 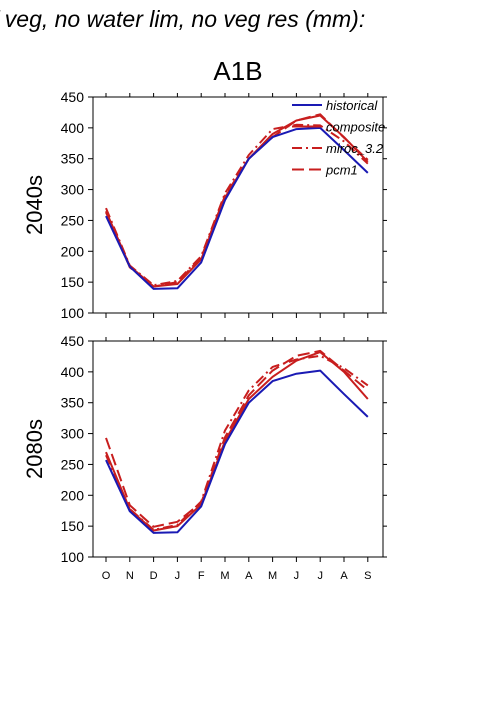 What do you see at coordinates (34, 449) in the screenshot?
I see `y-axis-label: 2080s` at bounding box center [34, 449].